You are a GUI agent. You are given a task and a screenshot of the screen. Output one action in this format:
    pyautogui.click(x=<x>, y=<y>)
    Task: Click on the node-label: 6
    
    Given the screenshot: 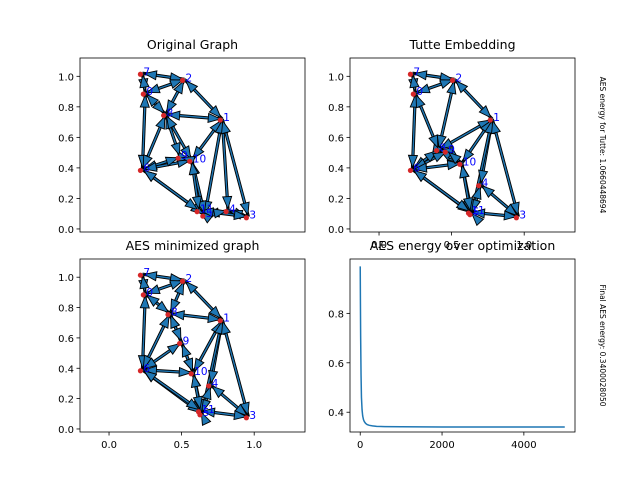 What is the action you would take?
    pyautogui.click(x=416, y=168)
    